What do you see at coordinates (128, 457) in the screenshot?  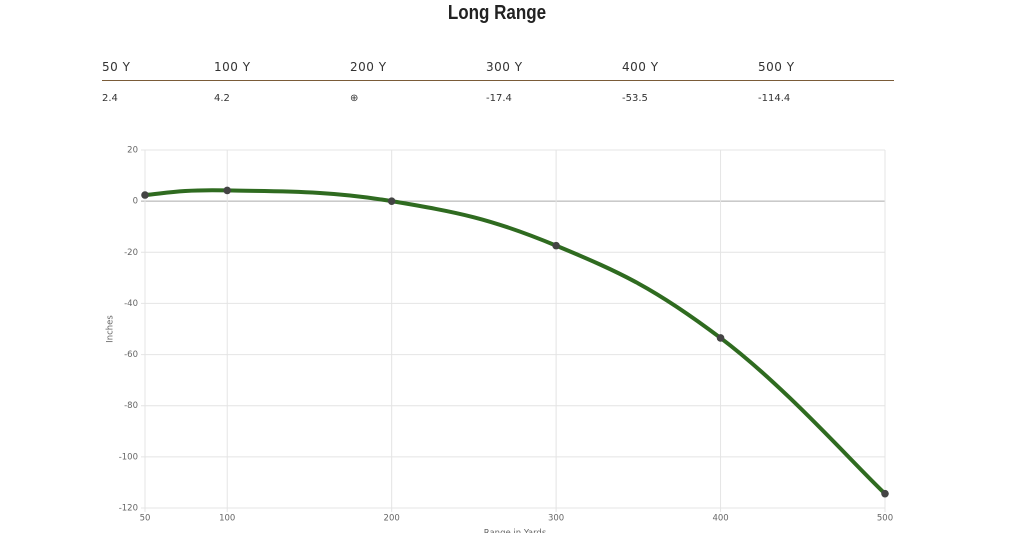 I see `y-tick-label: -100` at bounding box center [128, 457].